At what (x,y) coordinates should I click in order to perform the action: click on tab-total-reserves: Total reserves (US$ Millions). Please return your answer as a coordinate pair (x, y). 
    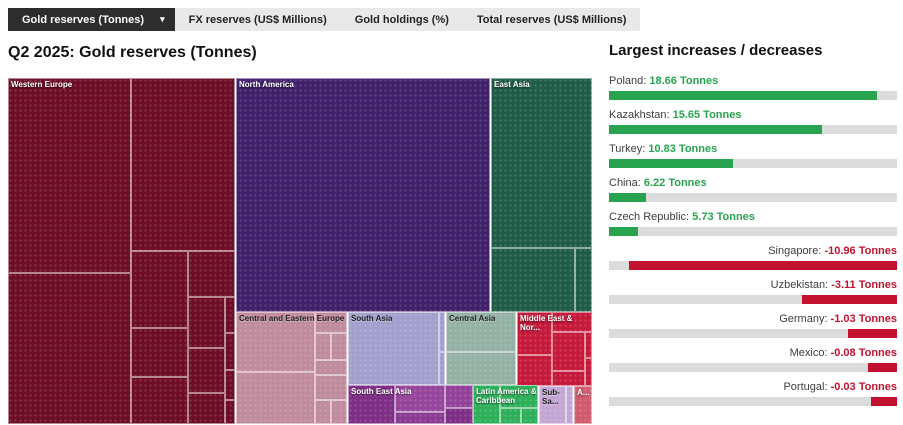
    Looking at the image, I should click on (552, 19).